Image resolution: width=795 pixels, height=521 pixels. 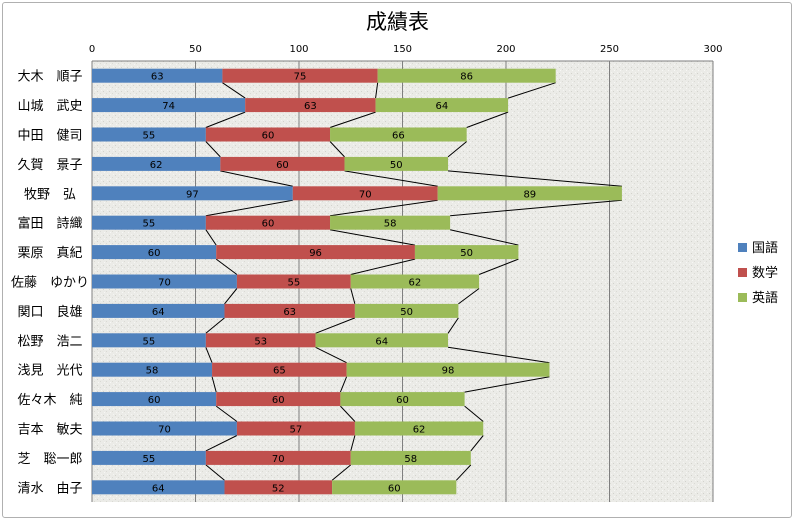 I want to click on data-label: 63, so click(x=310, y=106).